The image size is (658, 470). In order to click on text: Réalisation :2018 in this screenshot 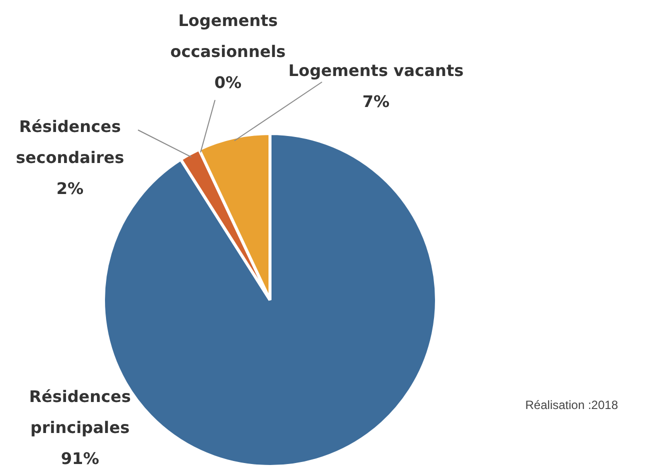, I will do `click(571, 405)`.